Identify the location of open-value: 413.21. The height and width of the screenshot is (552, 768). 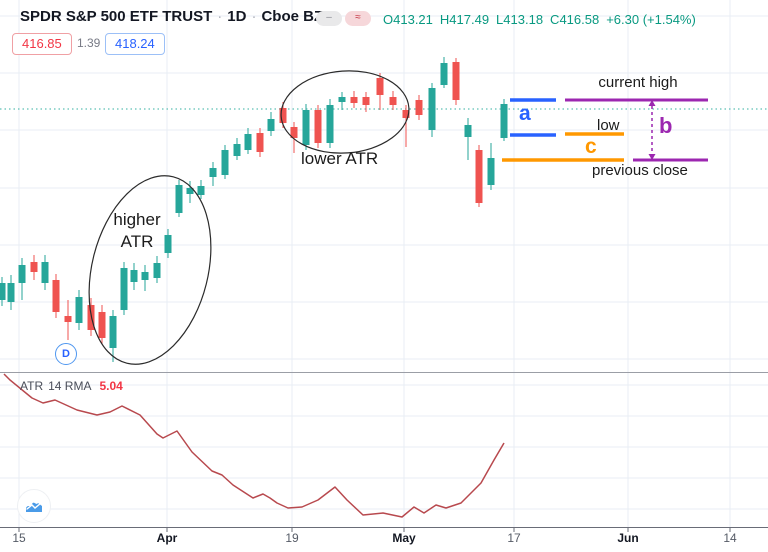
(413, 19).